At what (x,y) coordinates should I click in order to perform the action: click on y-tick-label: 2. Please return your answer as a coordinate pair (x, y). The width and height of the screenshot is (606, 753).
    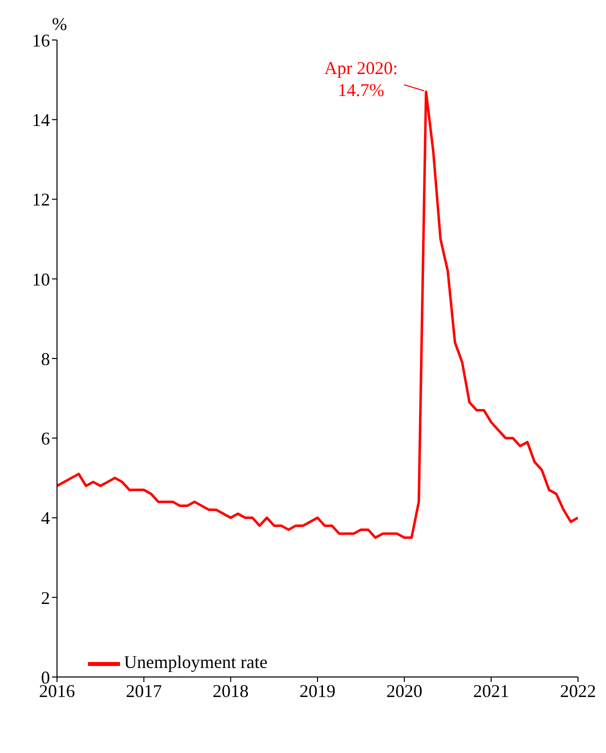
    Looking at the image, I should click on (45, 598).